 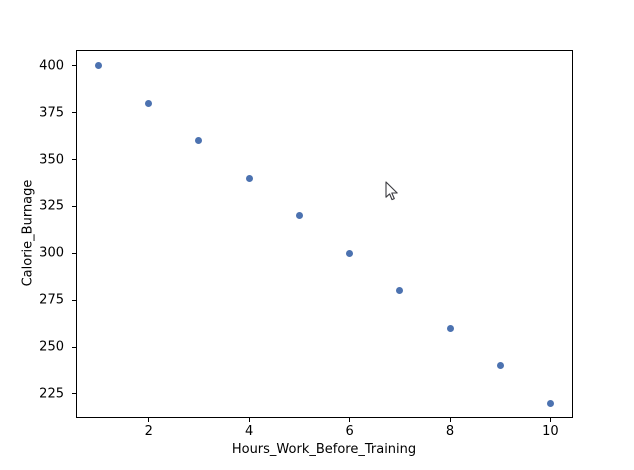 What do you see at coordinates (51, 253) in the screenshot?
I see `y-tick-label: 300` at bounding box center [51, 253].